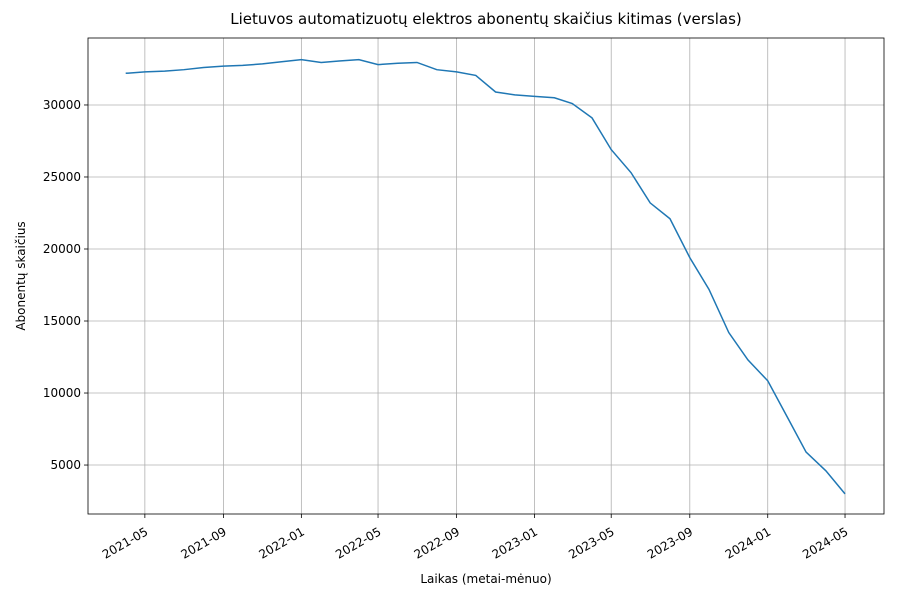 The image size is (900, 600). What do you see at coordinates (358, 542) in the screenshot?
I see `x-tick-label: 2022-05` at bounding box center [358, 542].